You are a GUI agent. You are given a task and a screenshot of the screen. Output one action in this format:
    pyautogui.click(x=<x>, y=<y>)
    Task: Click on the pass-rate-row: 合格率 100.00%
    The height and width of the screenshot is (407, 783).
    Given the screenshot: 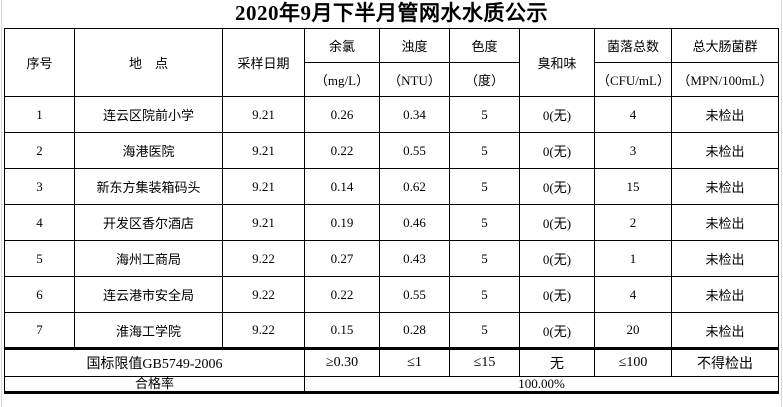 What is the action you would take?
    pyautogui.click(x=391, y=384)
    